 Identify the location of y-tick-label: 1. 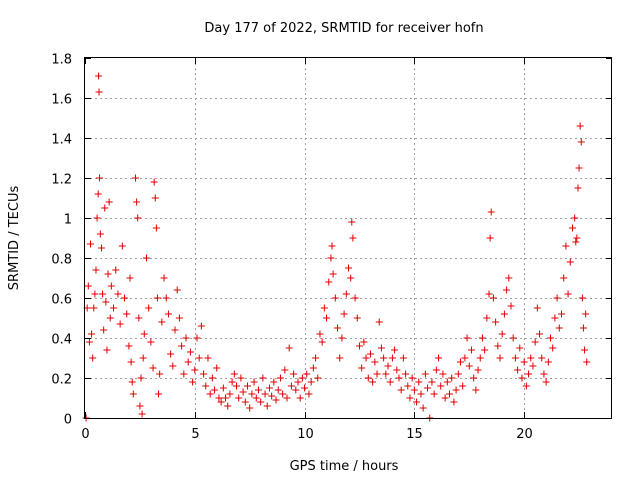
(68, 220).